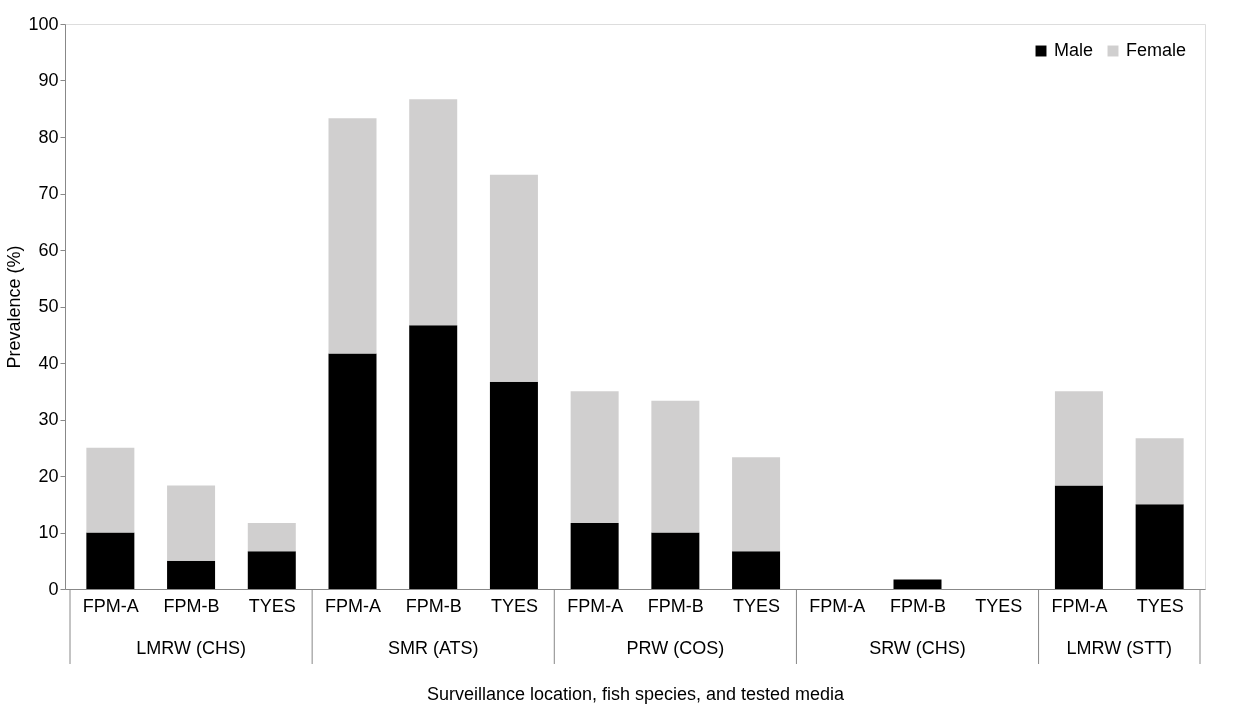 The width and height of the screenshot is (1244, 705). Describe the element at coordinates (1074, 50) in the screenshot. I see `legend-label: Male` at that location.